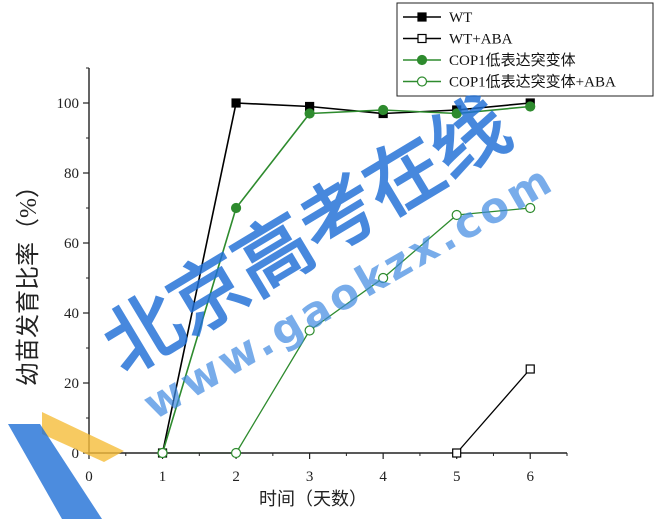 This screenshot has height=519, width=655. Describe the element at coordinates (71, 384) in the screenshot. I see `y-tick-label: 20` at that location.